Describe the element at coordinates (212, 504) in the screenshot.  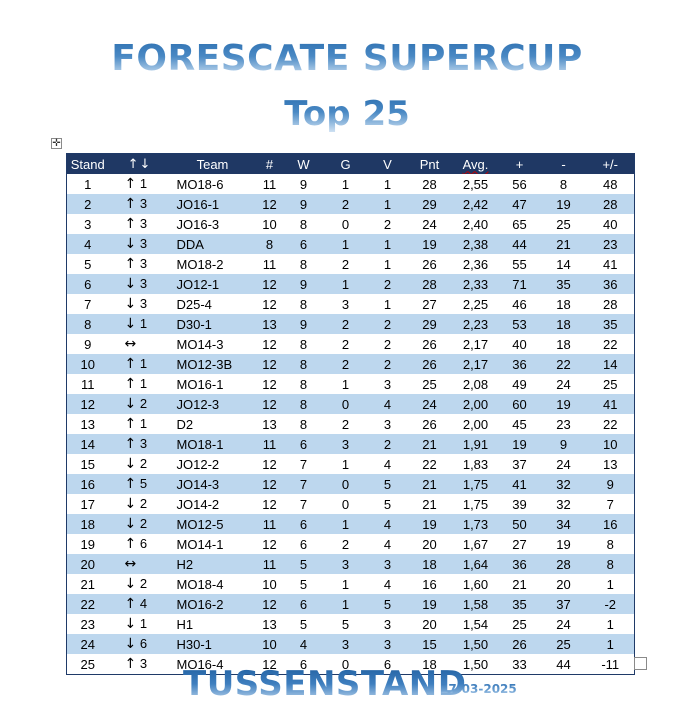
I see `cell-team: JO14-2` at that location.